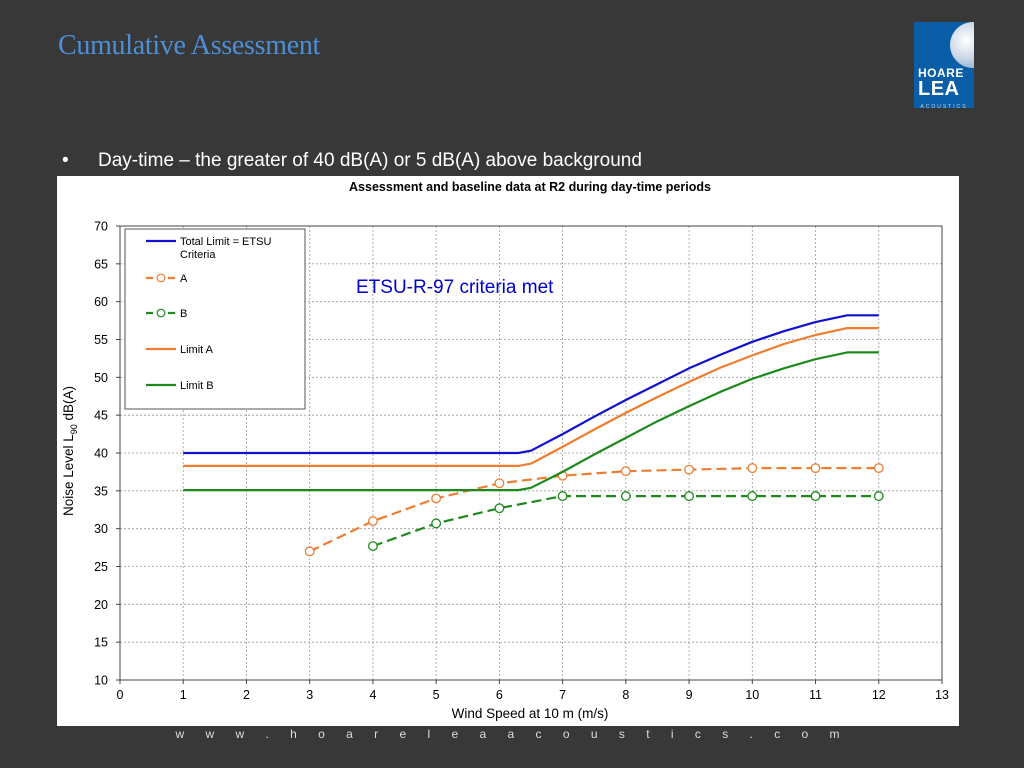 The height and width of the screenshot is (768, 1024). I want to click on series-b, so click(625, 521).